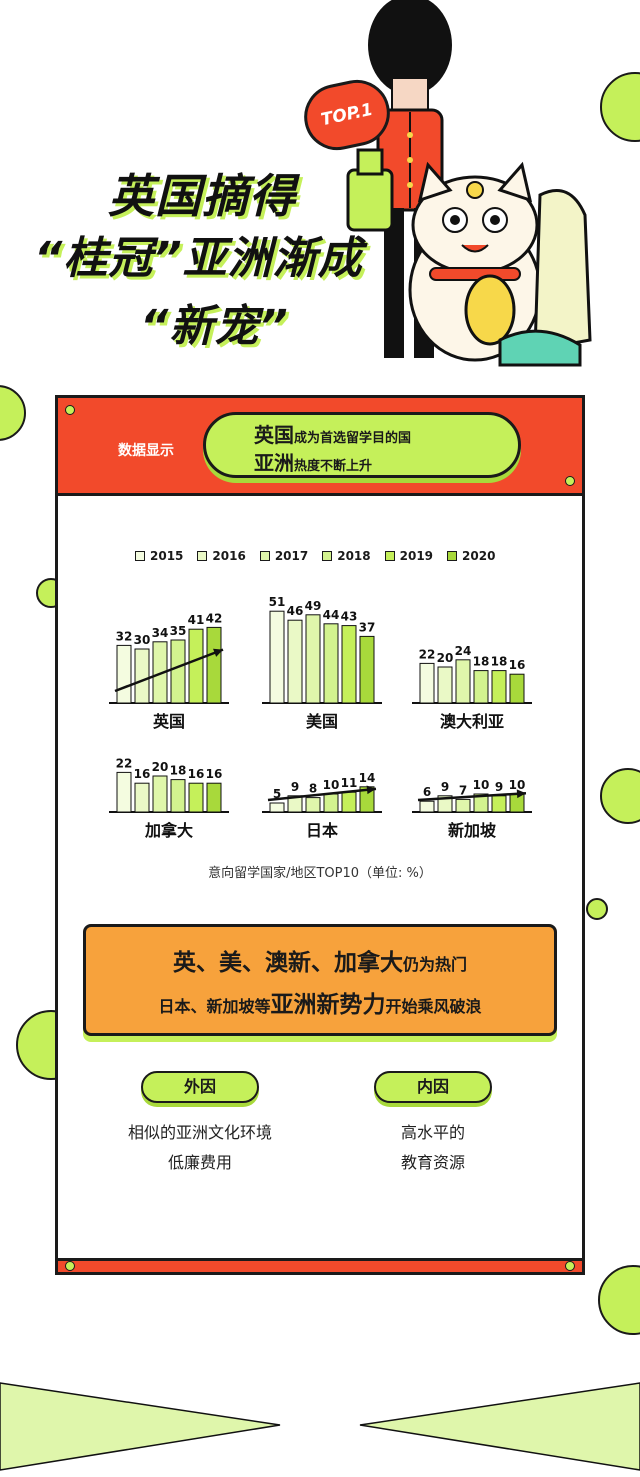 Image resolution: width=640 pixels, height=1477 pixels. I want to click on summary-hot-countries: 英、美、澳新、加拿大, so click(287, 963).